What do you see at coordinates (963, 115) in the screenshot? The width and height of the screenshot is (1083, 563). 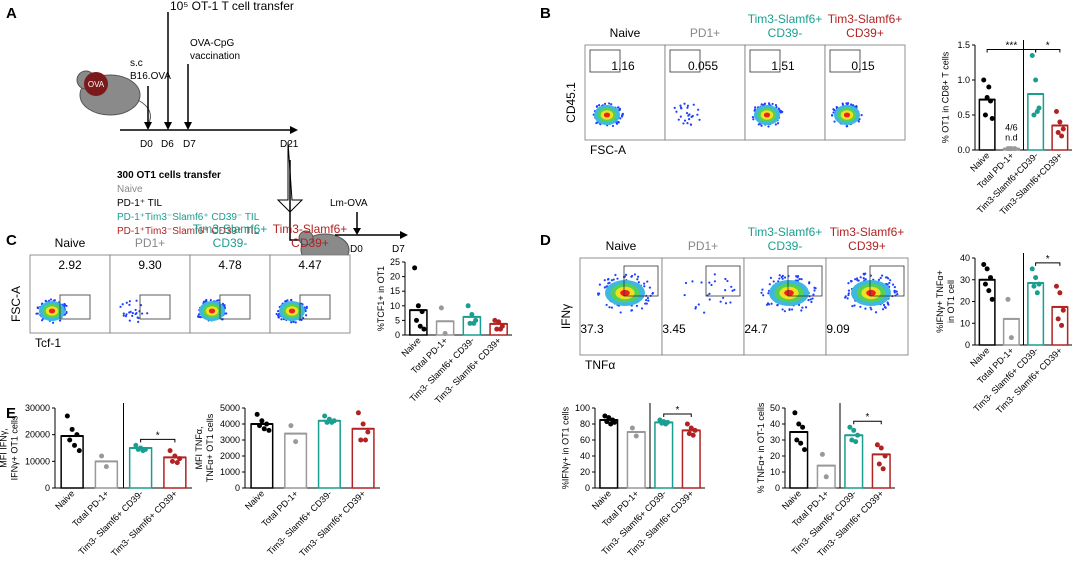 I see `y-tick-label: 0.5` at bounding box center [963, 115].